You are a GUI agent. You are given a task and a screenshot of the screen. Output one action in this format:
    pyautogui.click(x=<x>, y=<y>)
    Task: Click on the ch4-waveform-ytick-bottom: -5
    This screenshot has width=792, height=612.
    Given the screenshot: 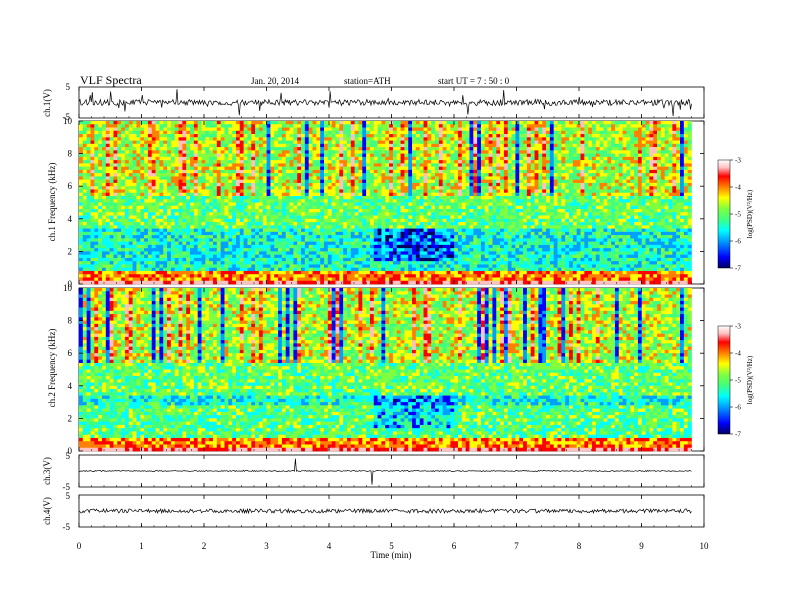 What is the action you would take?
    pyautogui.click(x=67, y=527)
    